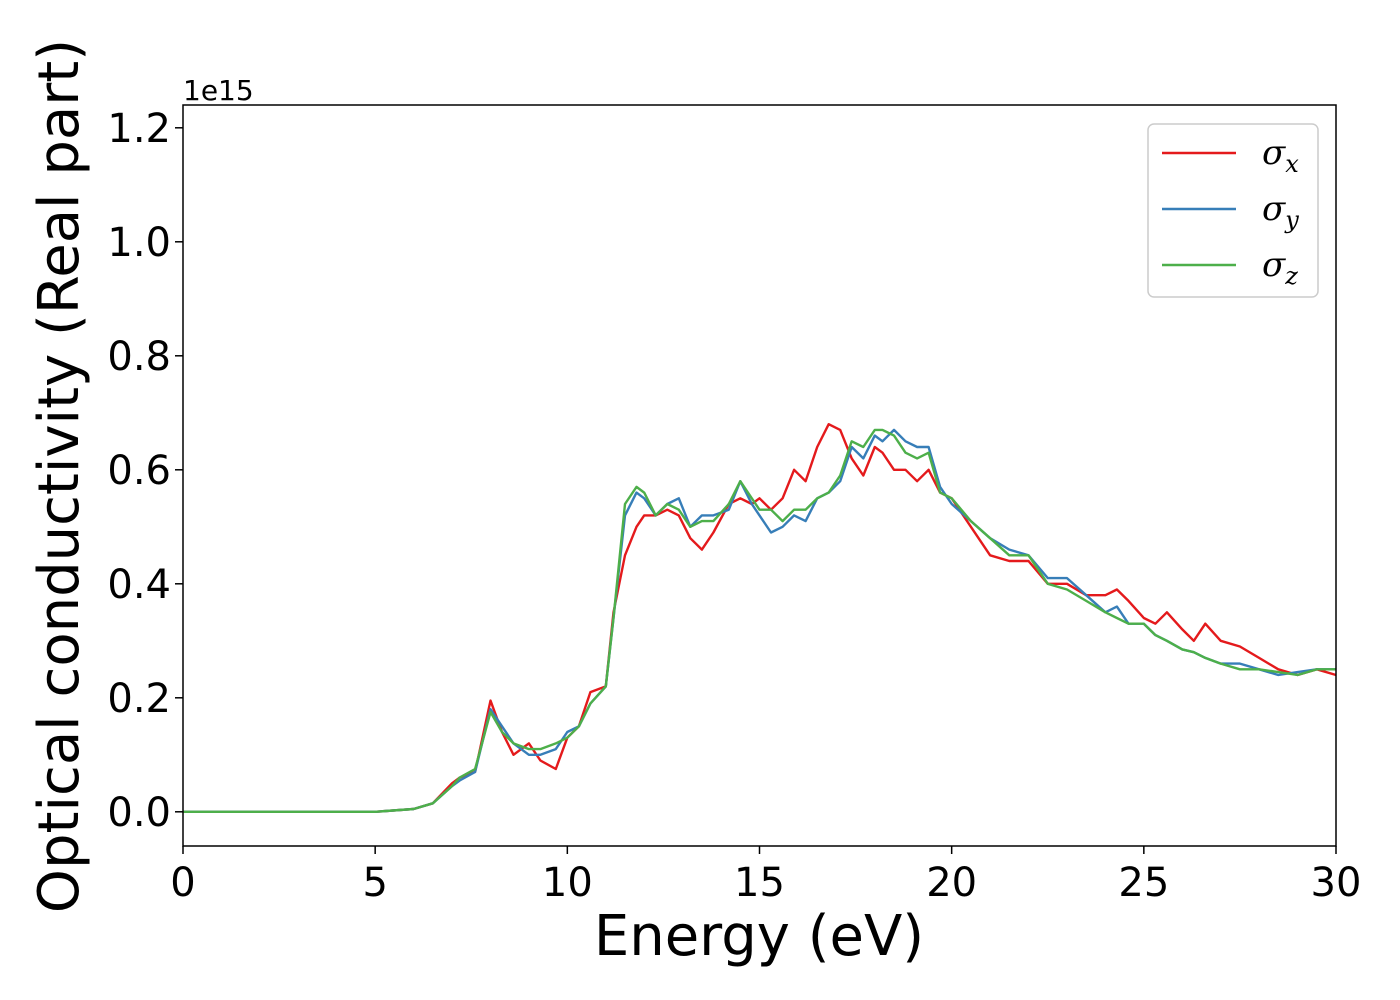 The image size is (1400, 1000). Describe the element at coordinates (1233, 210) in the screenshot. I see `legend-box` at that location.